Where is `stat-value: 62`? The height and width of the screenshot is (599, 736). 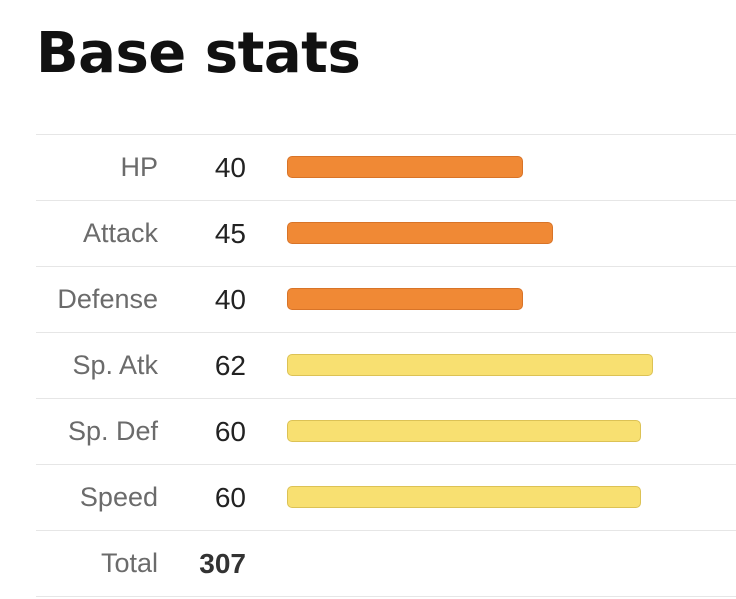 stat-value: 62 is located at coordinates (230, 365).